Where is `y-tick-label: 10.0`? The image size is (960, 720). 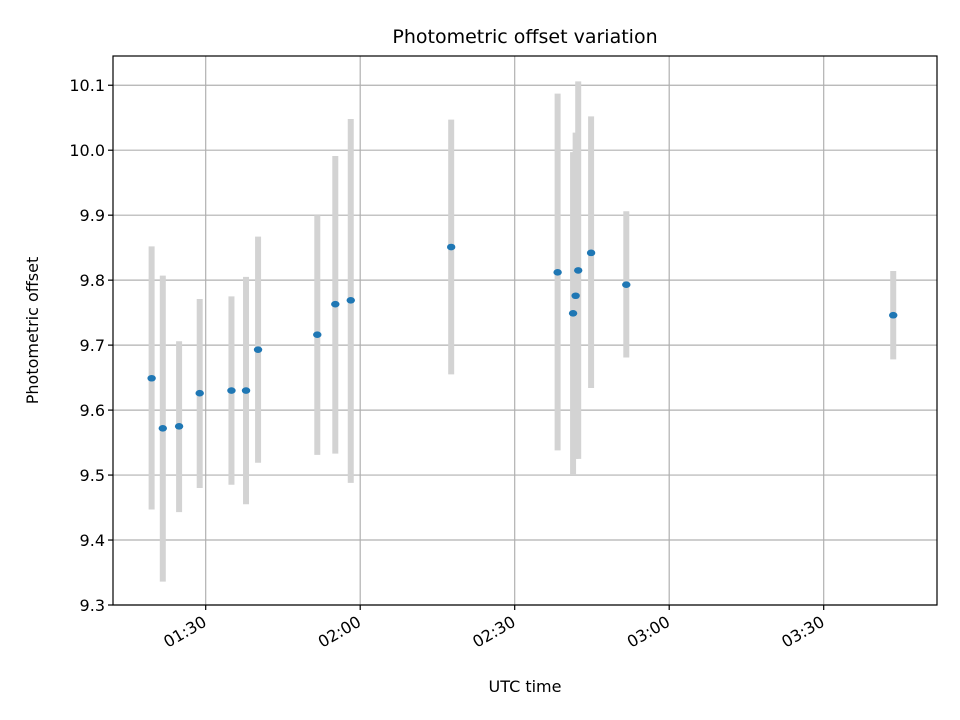
y-tick-label: 10.0 is located at coordinates (87, 150).